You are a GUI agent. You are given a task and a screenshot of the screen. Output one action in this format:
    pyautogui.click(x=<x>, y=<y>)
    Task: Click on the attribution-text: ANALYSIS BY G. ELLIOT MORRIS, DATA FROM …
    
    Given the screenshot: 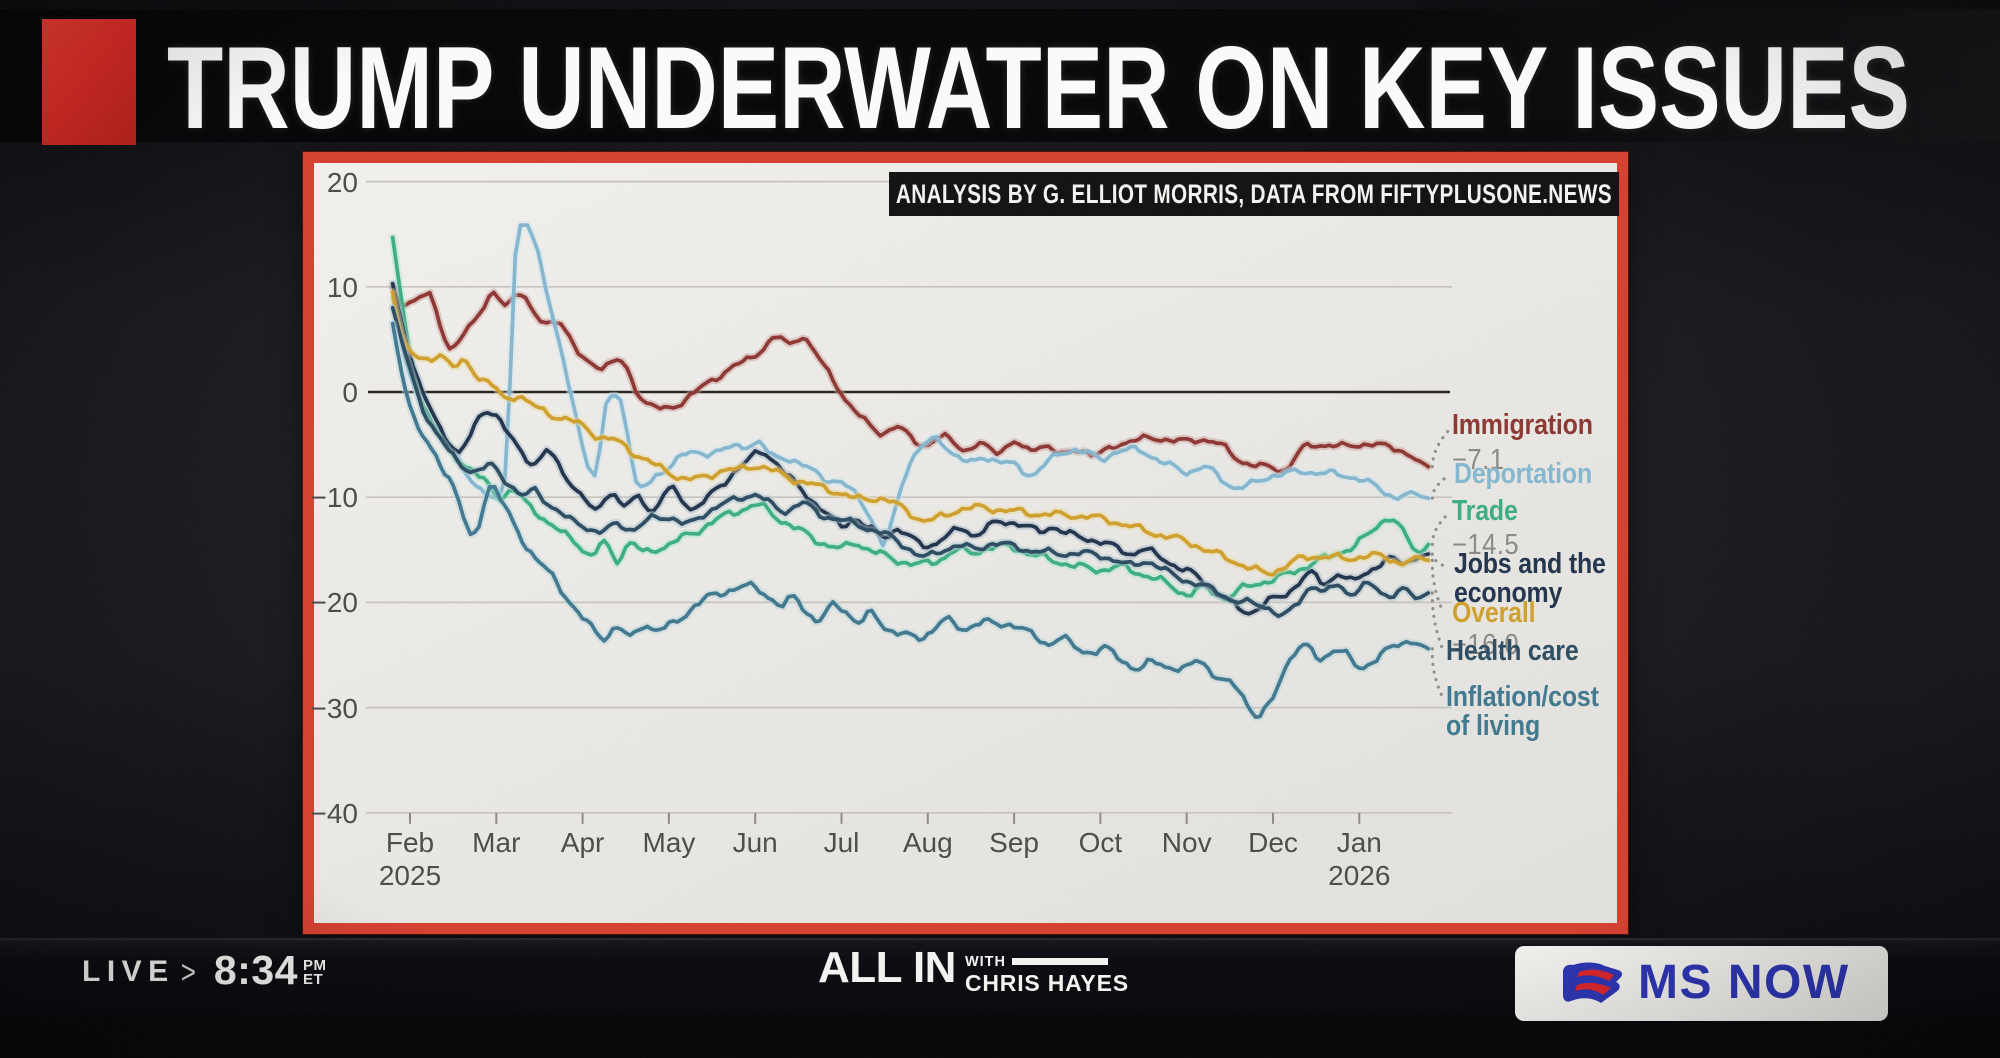 What is the action you would take?
    pyautogui.click(x=1254, y=193)
    